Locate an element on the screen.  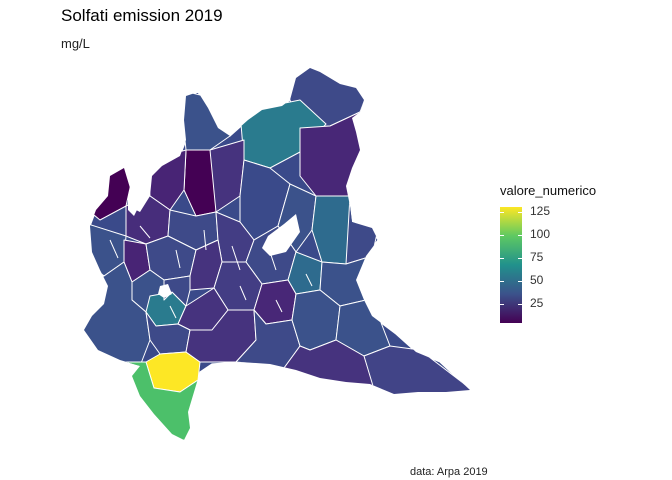
legend-tick-label: 125 is located at coordinates (540, 210).